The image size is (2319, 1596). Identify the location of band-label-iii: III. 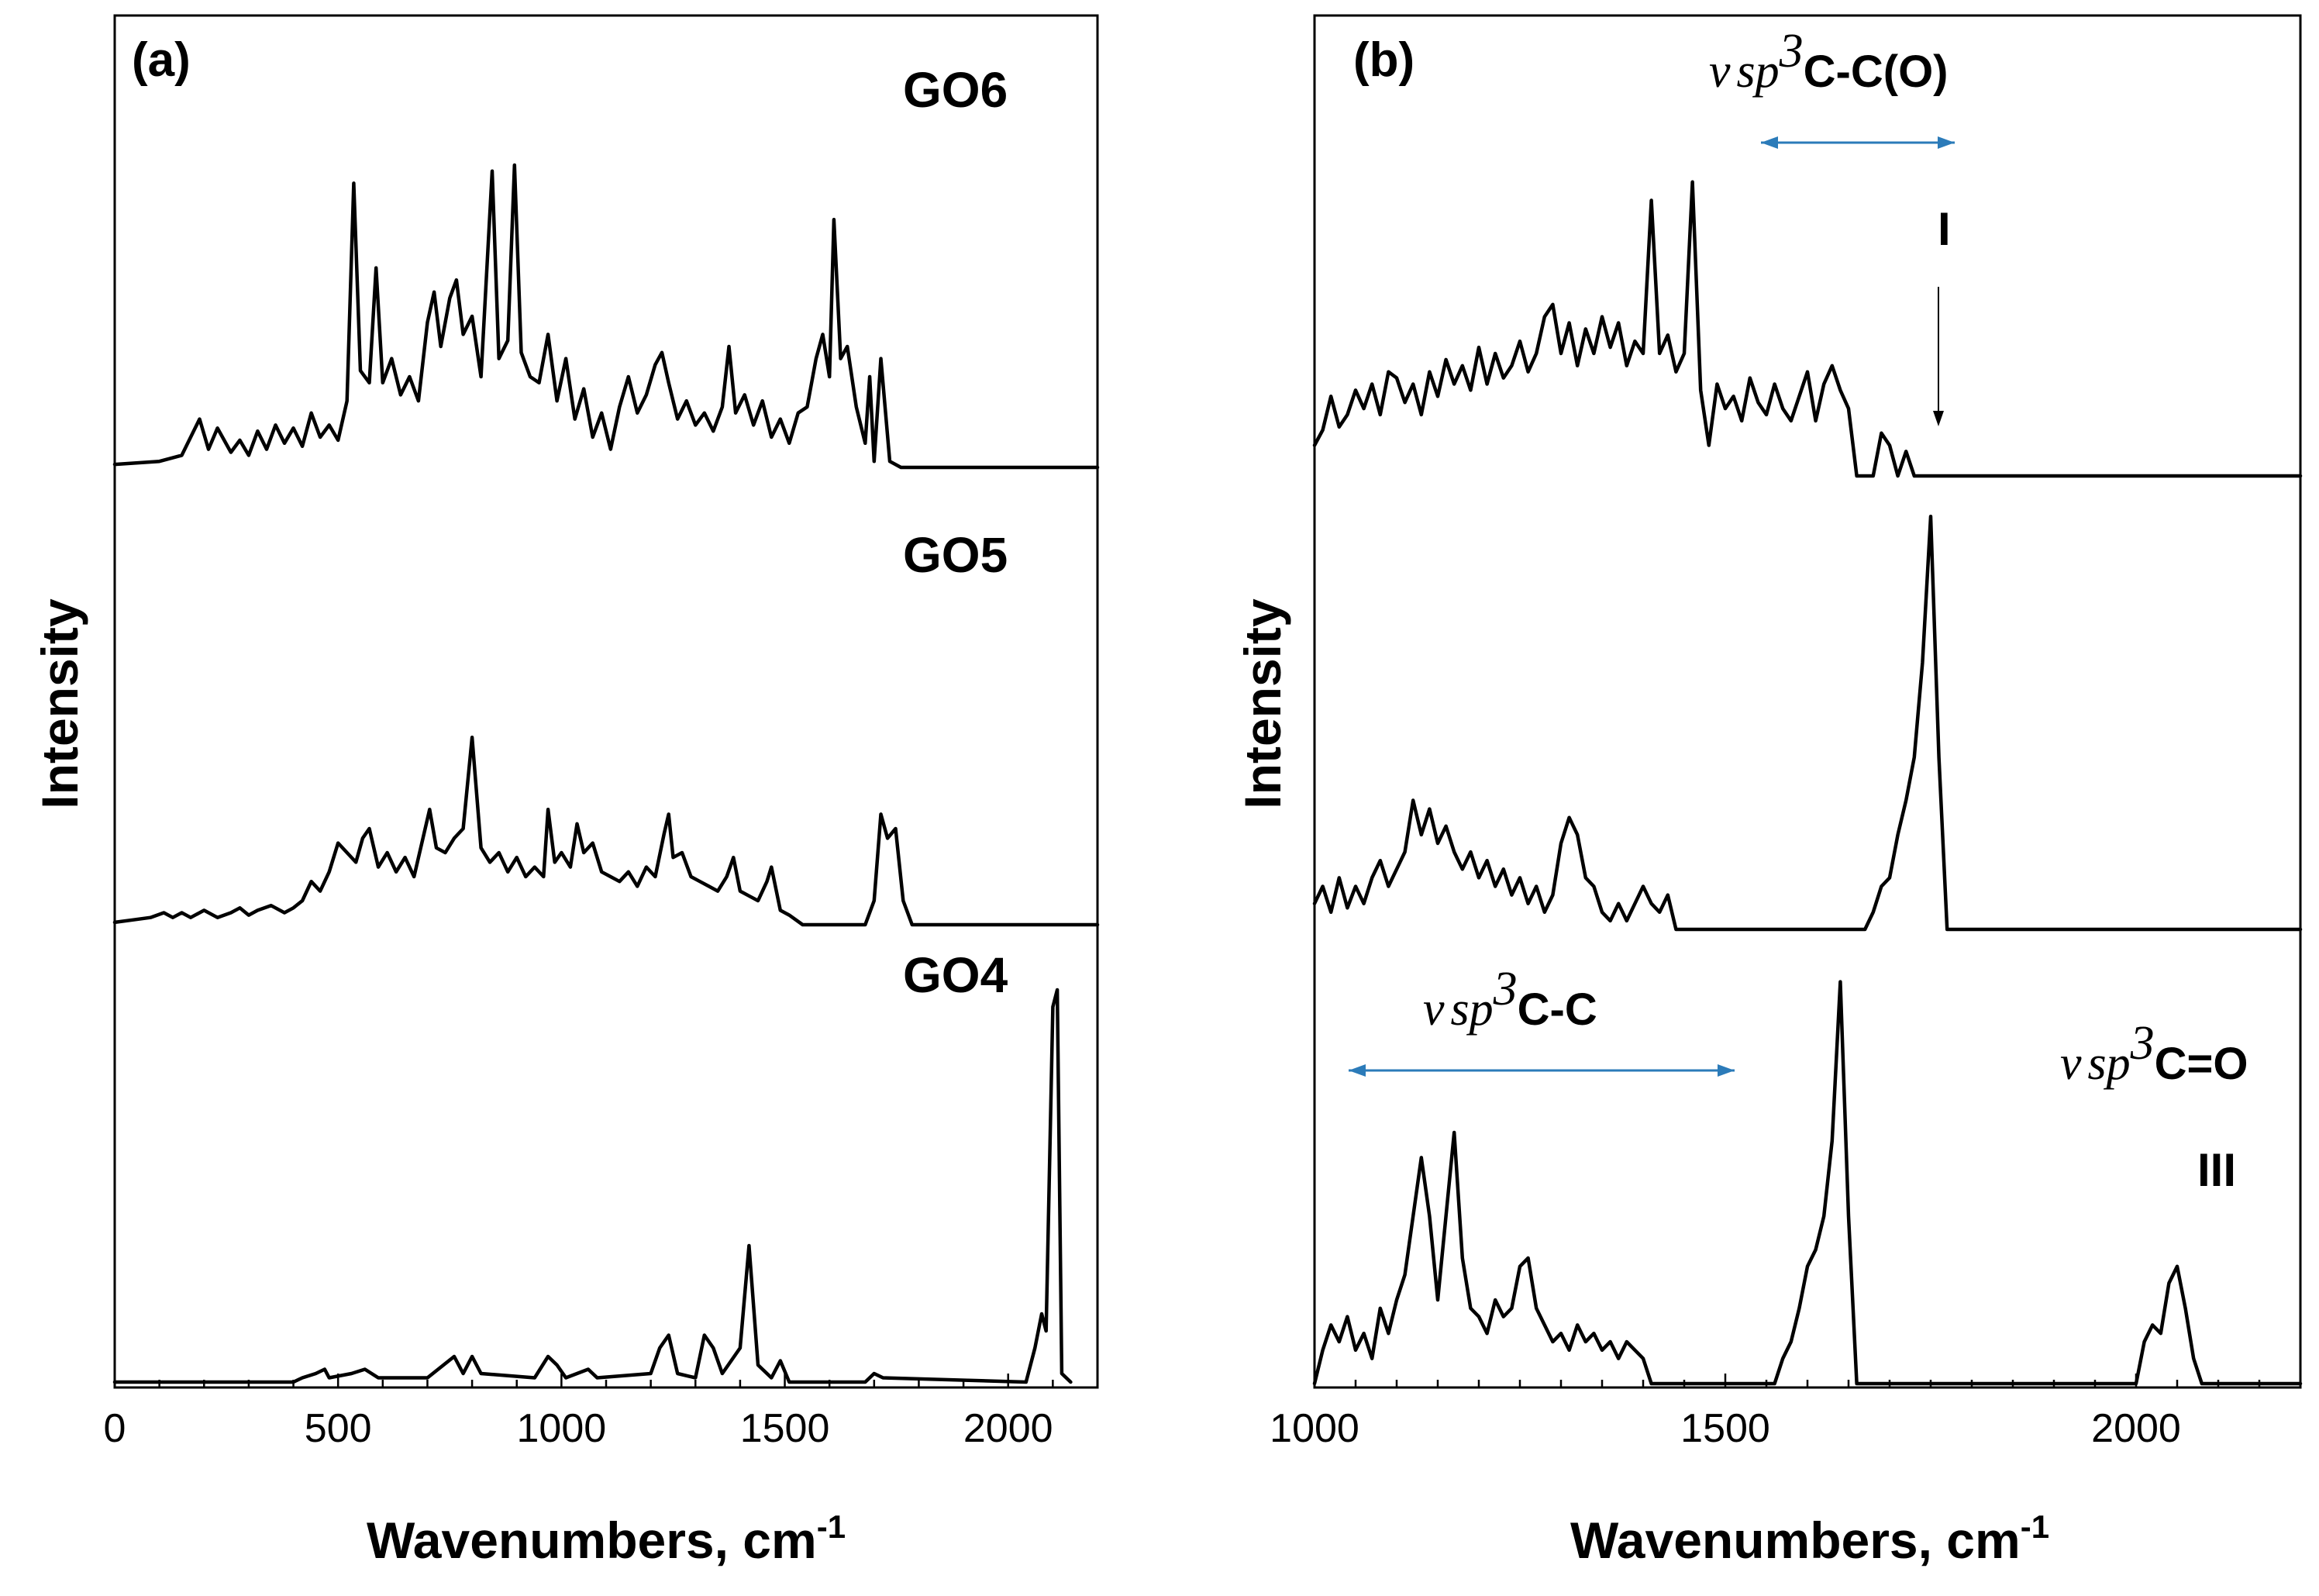
(2216, 1170).